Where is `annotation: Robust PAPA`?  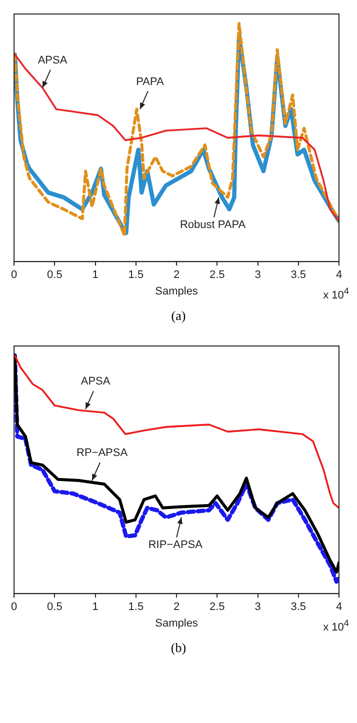 annotation: Robust PAPA is located at coordinates (213, 224).